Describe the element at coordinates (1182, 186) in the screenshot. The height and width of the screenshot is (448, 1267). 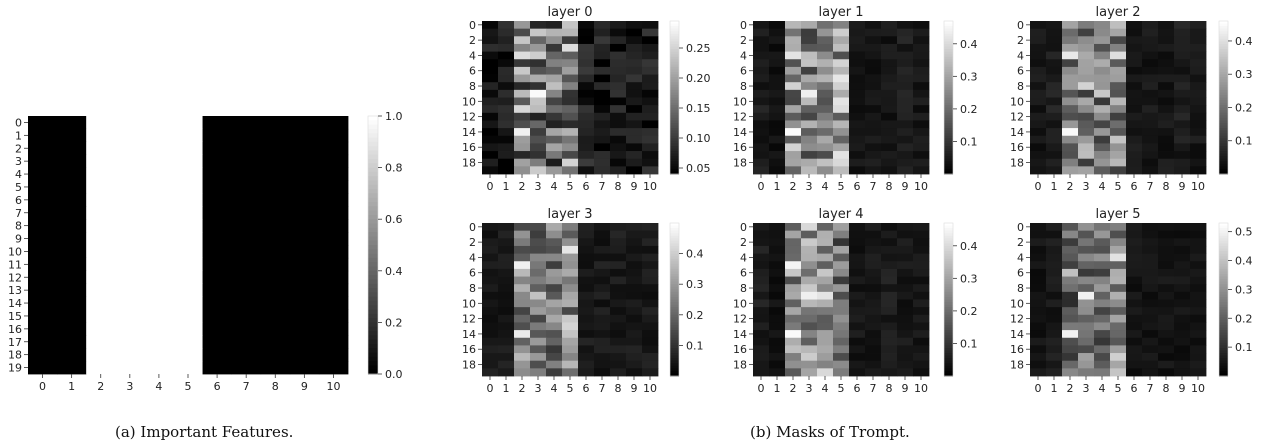
I see `x-tick-label: 9` at that location.